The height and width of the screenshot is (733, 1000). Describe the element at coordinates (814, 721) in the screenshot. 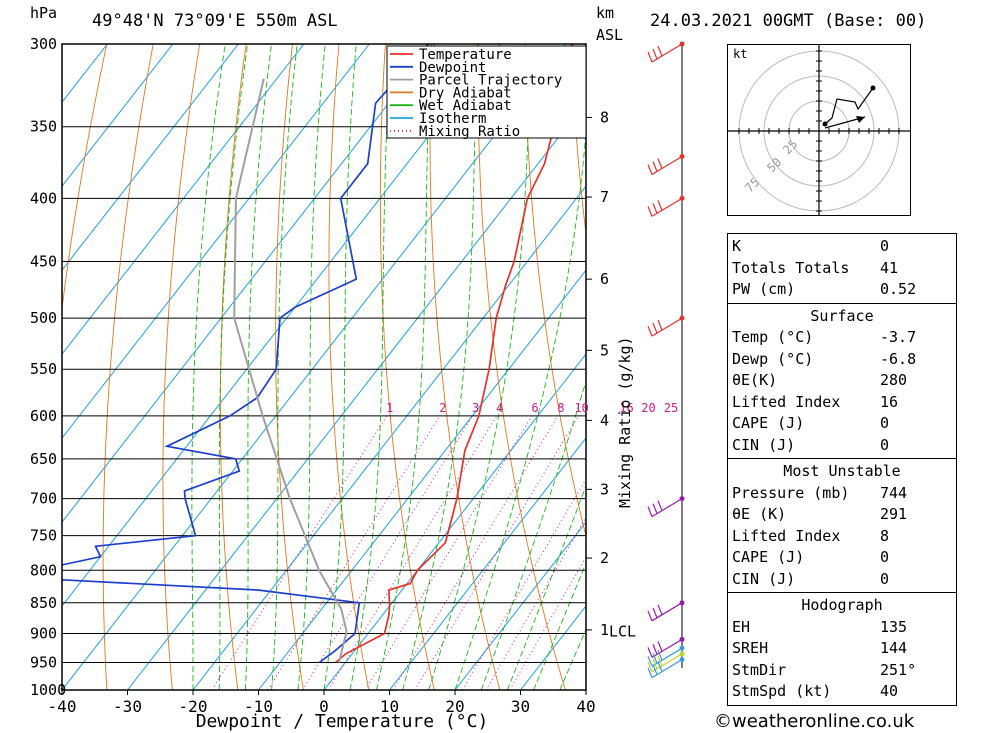

I see `copyright-link: ©weatheronline.co.uk` at that location.